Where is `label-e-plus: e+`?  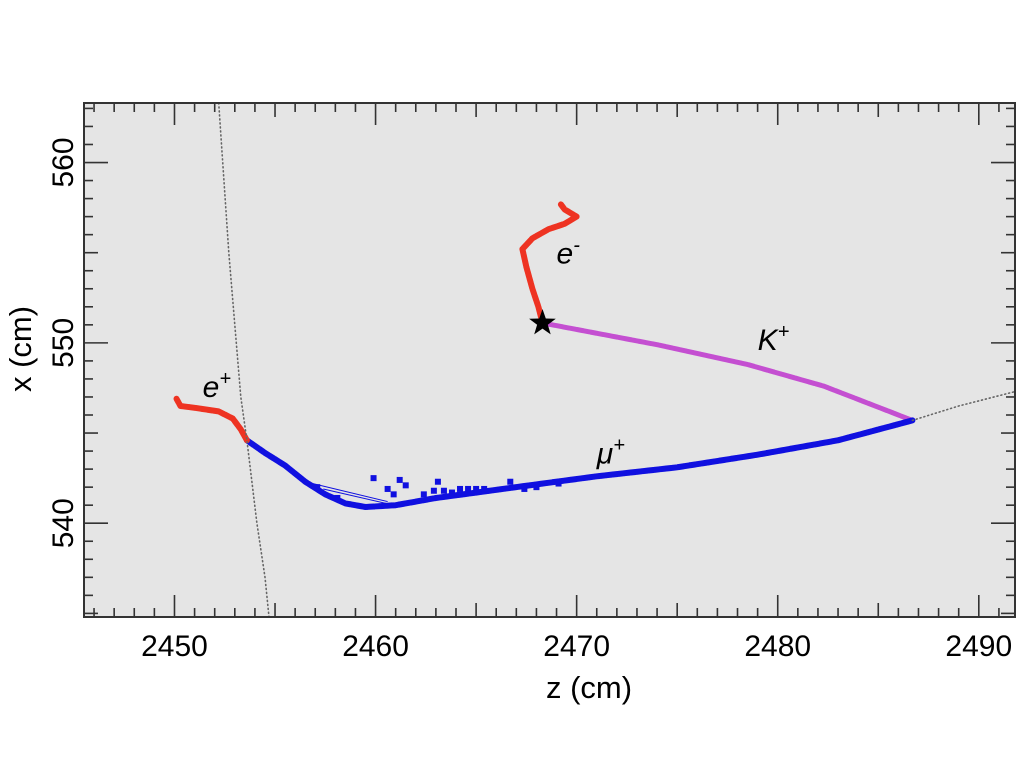
label-e-plus: e+ is located at coordinates (217, 386).